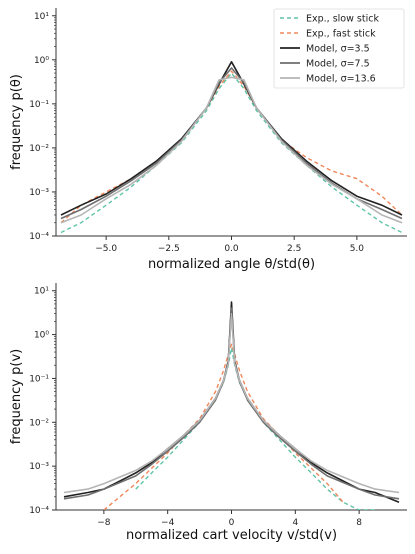 The image size is (415, 554). I want to click on legend-box, so click(339, 48).